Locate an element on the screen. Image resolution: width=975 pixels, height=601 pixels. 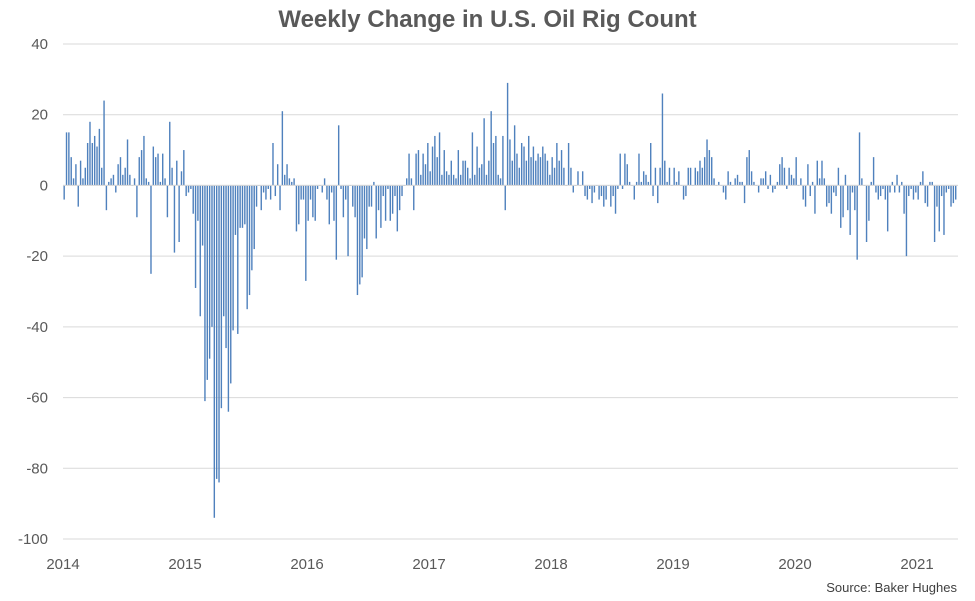
chart-title: Weekly Change in U.S. Oil Rig Count is located at coordinates (487, 19).